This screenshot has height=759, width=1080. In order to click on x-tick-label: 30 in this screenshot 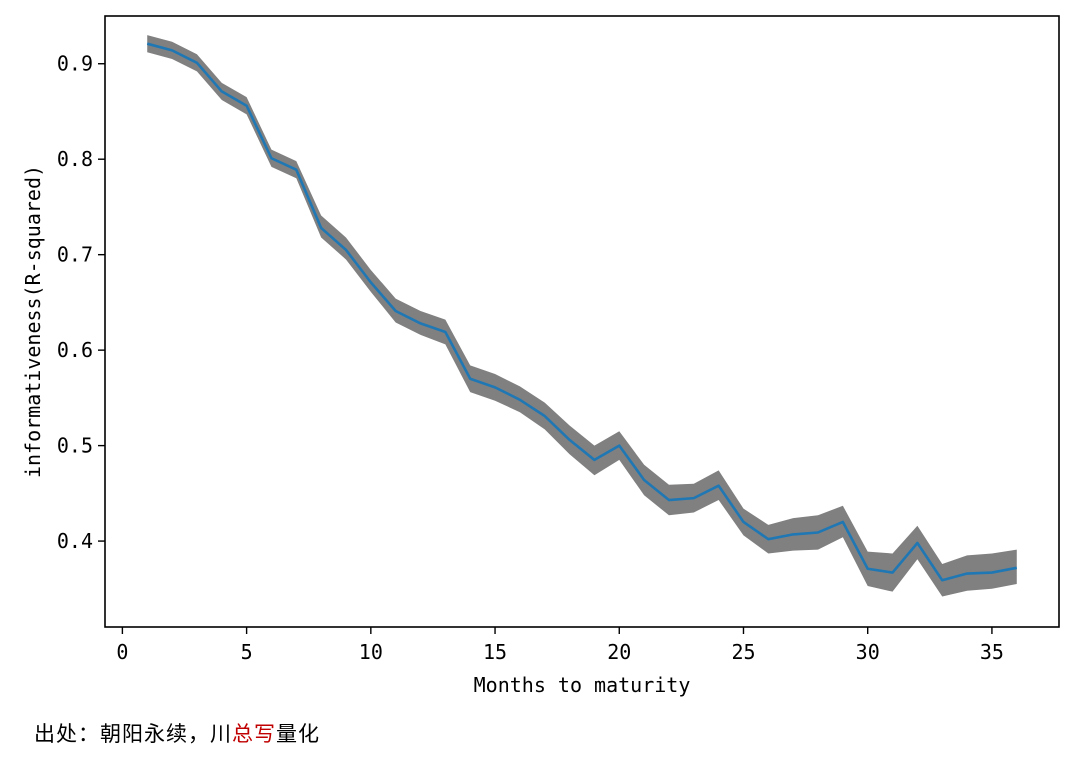, I will do `click(868, 652)`.